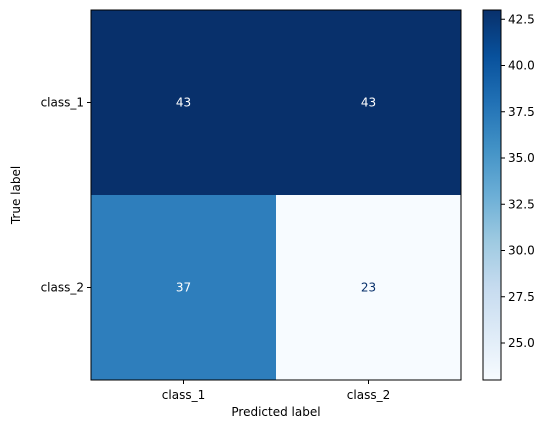 This screenshot has width=552, height=433. What do you see at coordinates (66, 195) in the screenshot?
I see `y-ticks: class_1 class_2` at bounding box center [66, 195].